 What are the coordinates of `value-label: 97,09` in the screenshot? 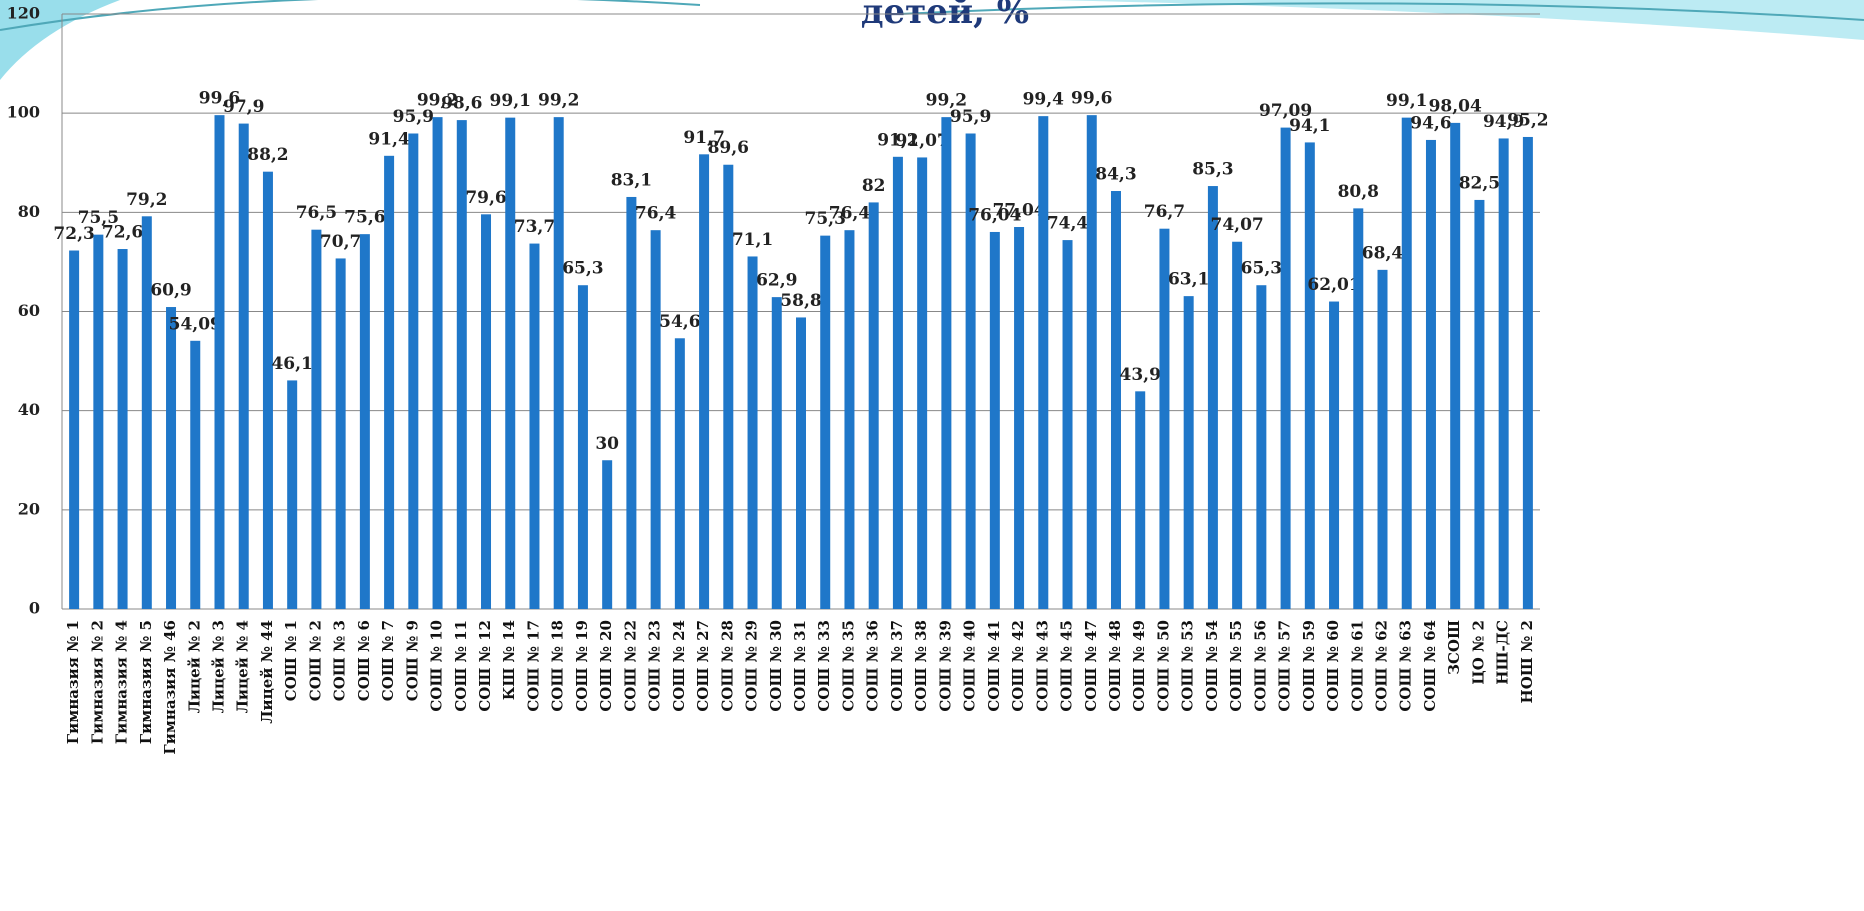 It's located at (1285, 111).